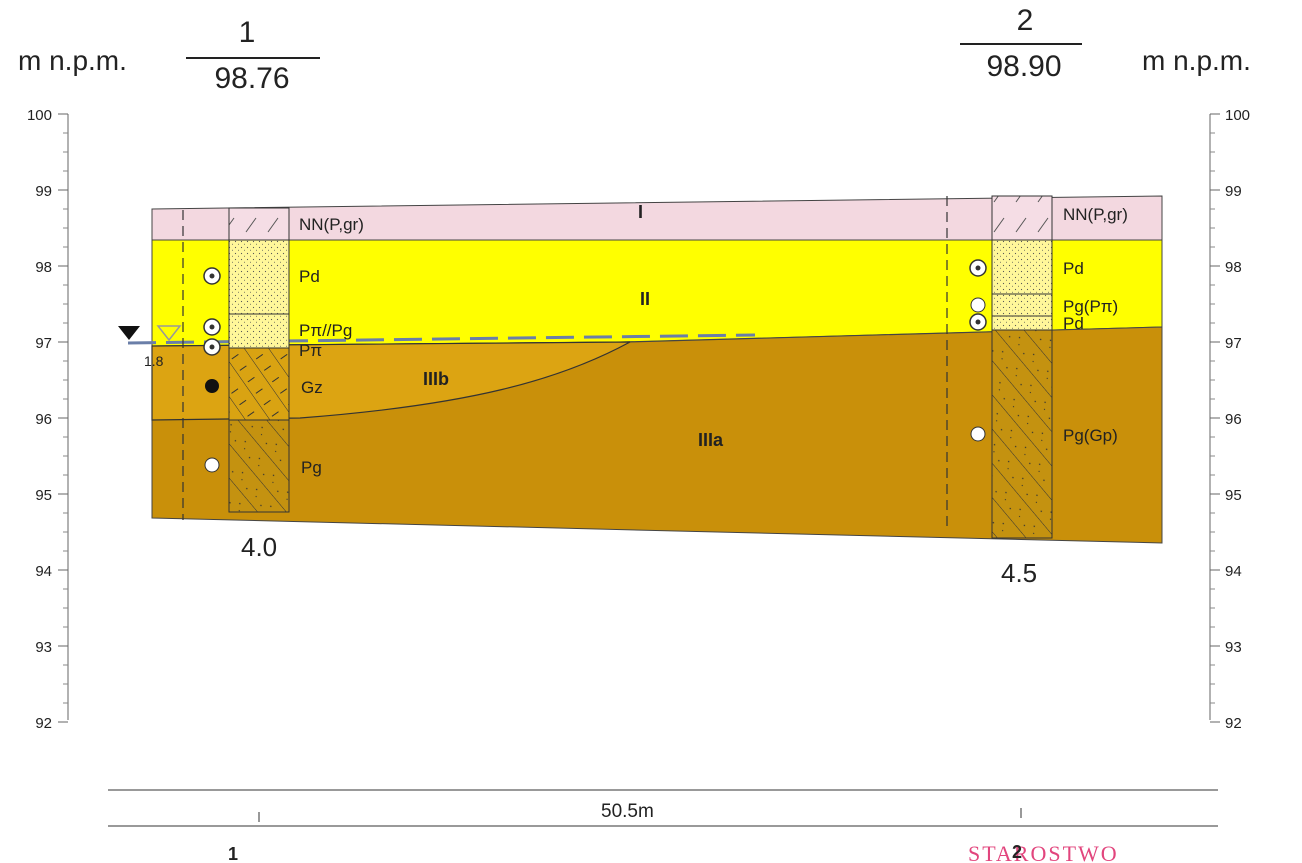 This screenshot has width=1302, height=863. I want to click on scale-left-number: 1, so click(233, 853).